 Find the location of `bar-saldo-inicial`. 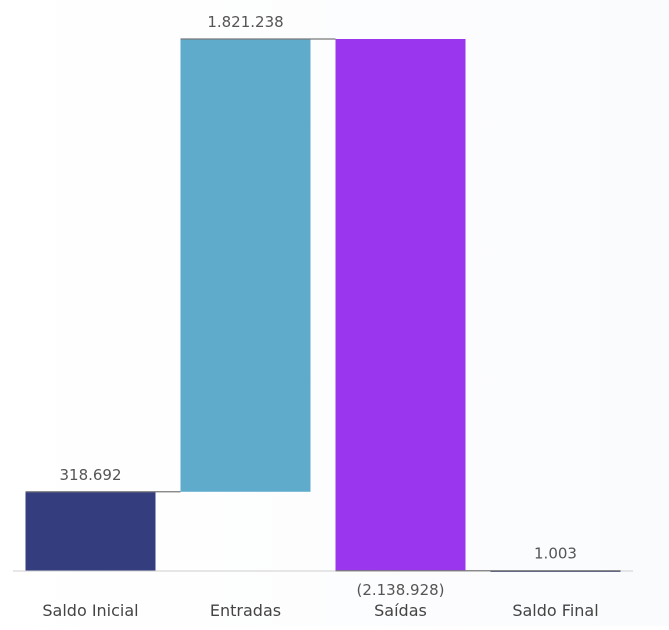

bar-saldo-inicial is located at coordinates (90, 531).